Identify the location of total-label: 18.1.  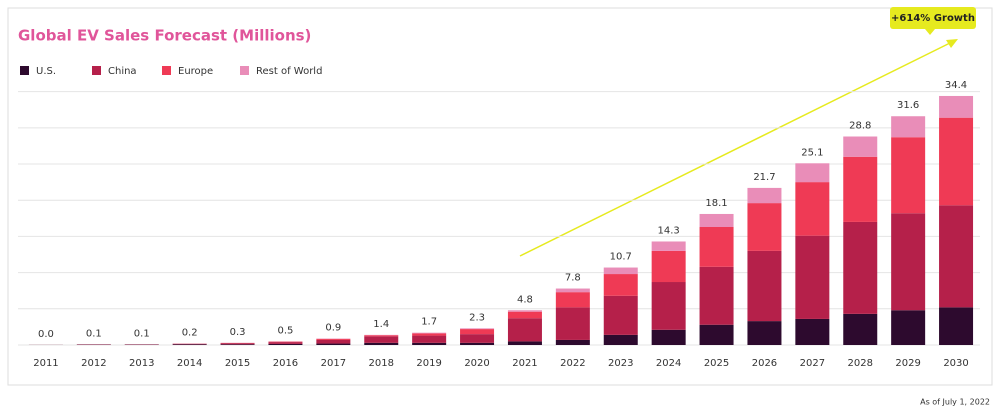
(716, 203).